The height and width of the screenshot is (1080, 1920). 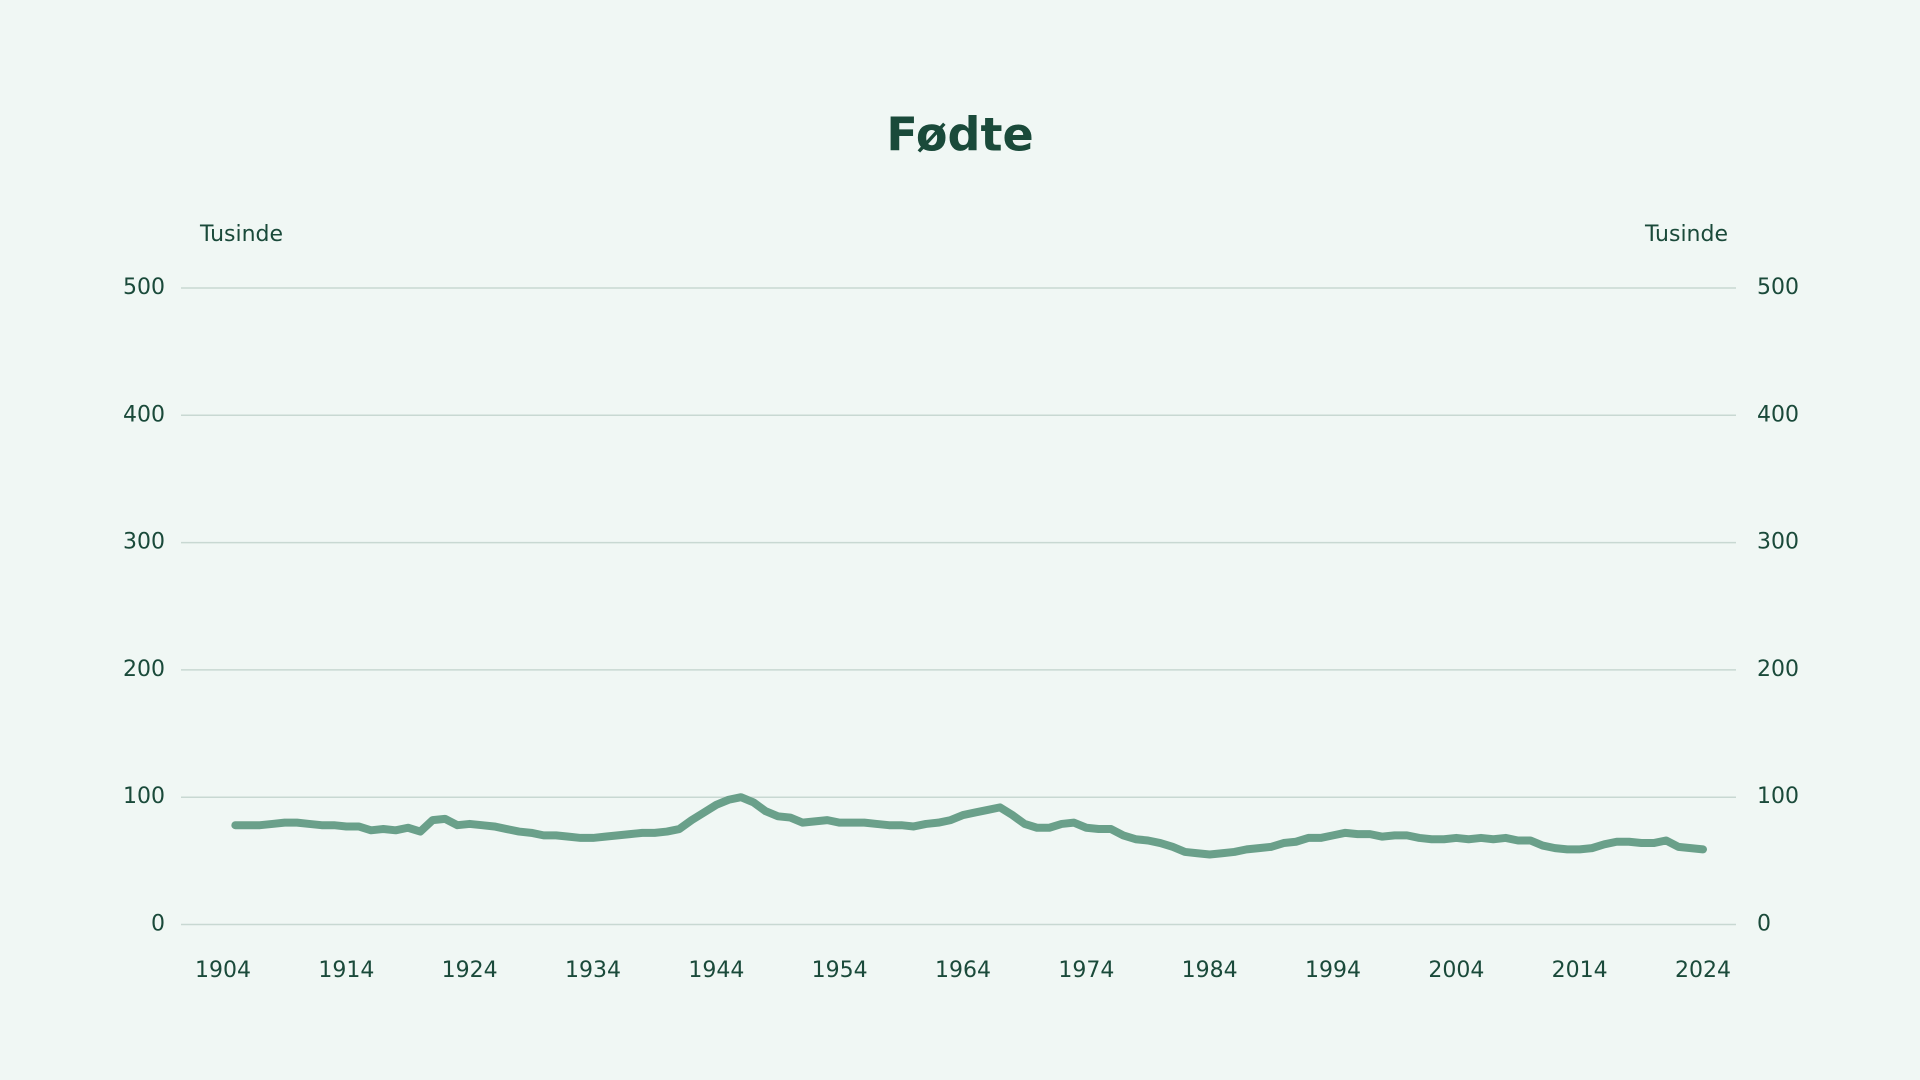 What do you see at coordinates (1456, 970) in the screenshot?
I see `x-tick-label: 2004` at bounding box center [1456, 970].